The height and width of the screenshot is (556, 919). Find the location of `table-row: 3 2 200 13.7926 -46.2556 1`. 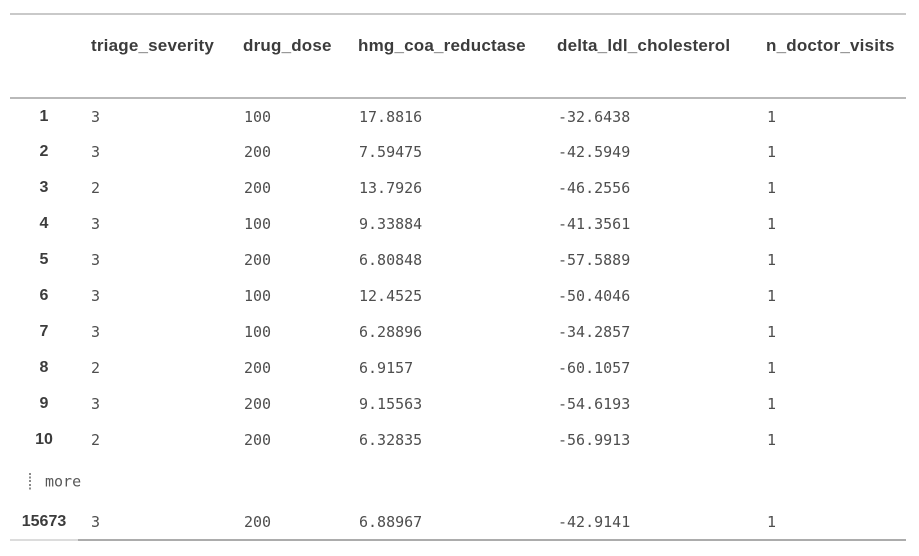

table-row: 3 2 200 13.7926 -46.2556 1 is located at coordinates (458, 188).